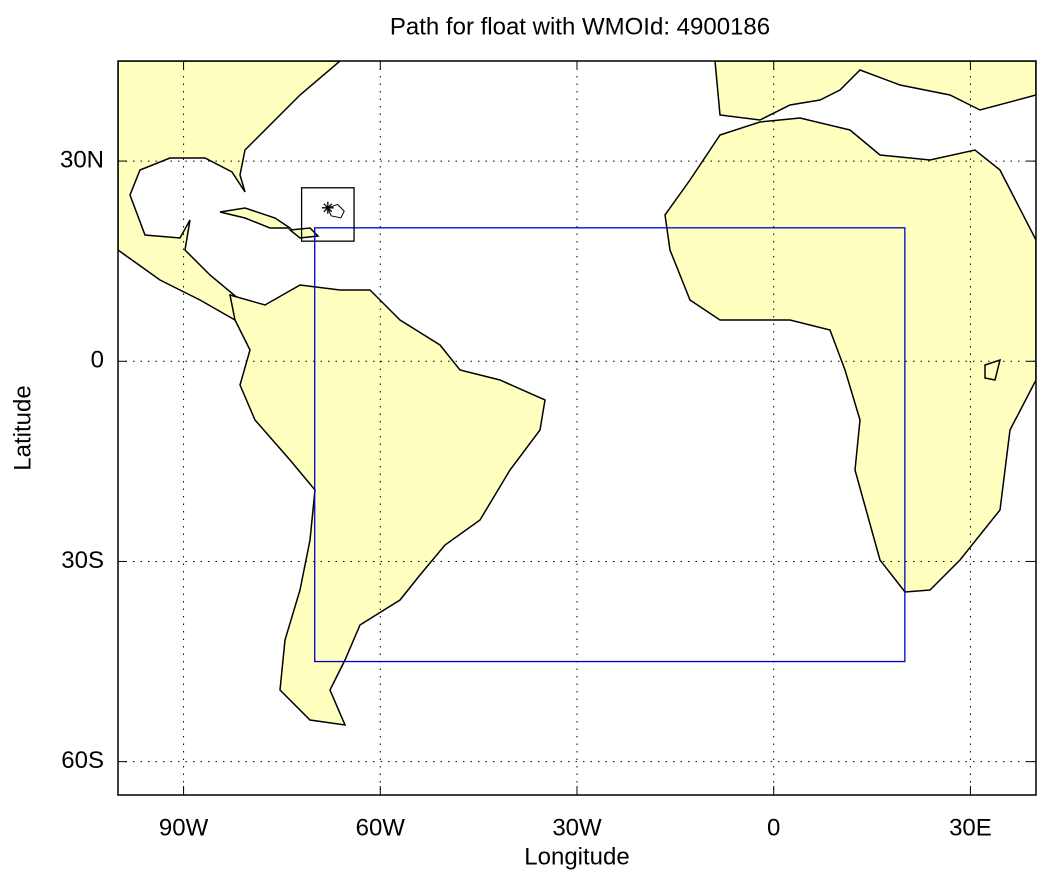 The image size is (1054, 886). Describe the element at coordinates (875, 91) in the screenshot. I see `europe` at that location.